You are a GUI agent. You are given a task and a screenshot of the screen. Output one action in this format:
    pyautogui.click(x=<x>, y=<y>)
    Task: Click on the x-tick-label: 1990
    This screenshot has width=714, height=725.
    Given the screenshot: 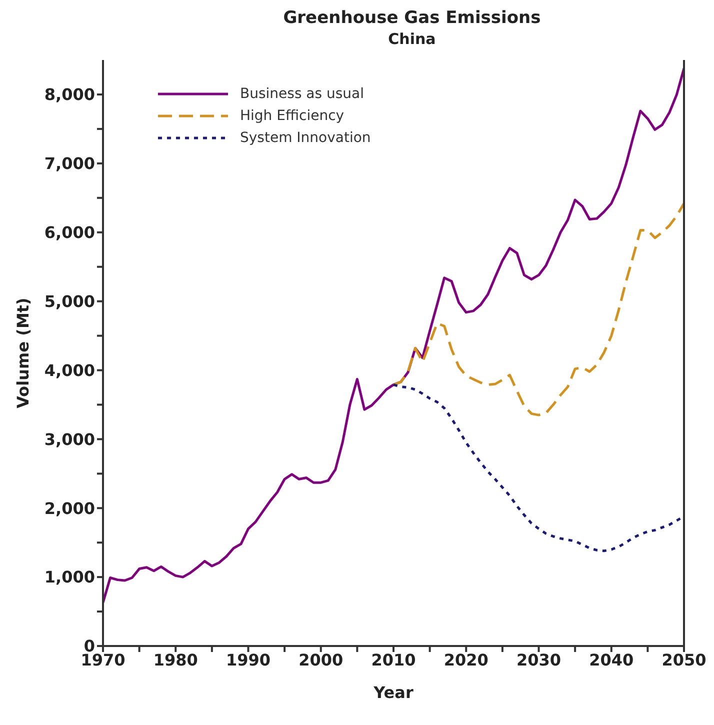 What is the action you would take?
    pyautogui.click(x=248, y=660)
    